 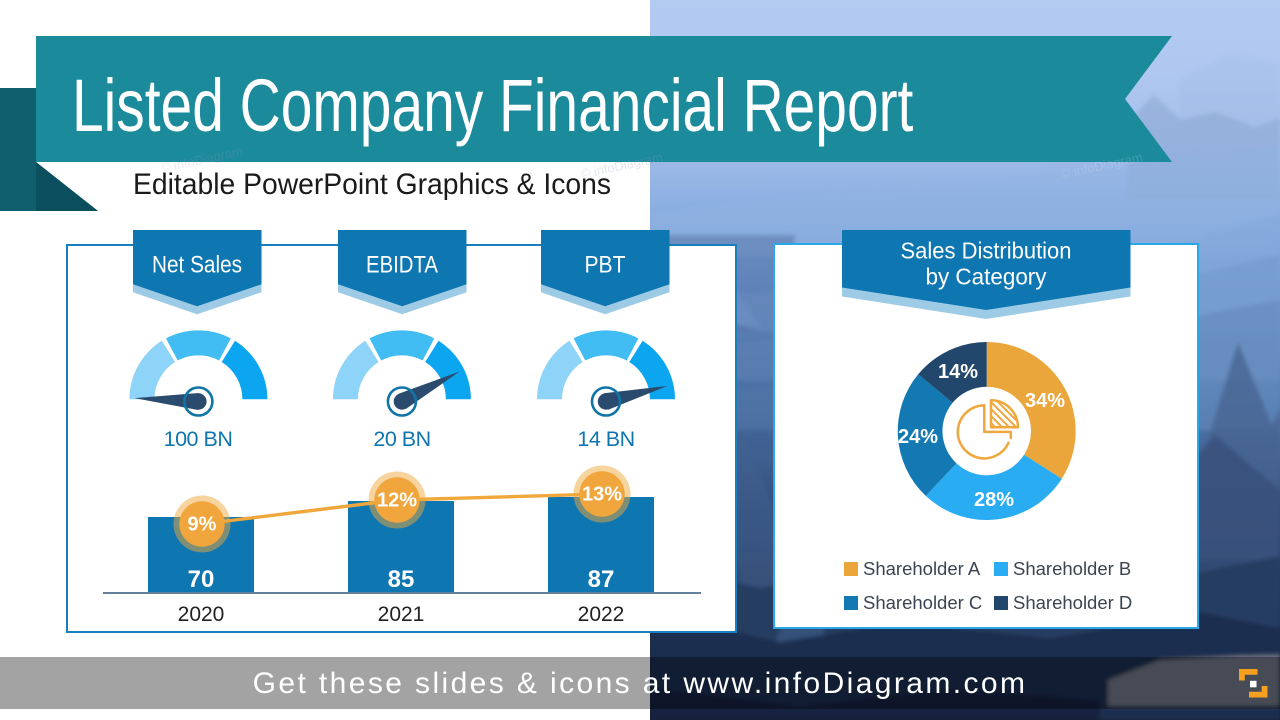 I want to click on svg-text: 9%, so click(x=202, y=525).